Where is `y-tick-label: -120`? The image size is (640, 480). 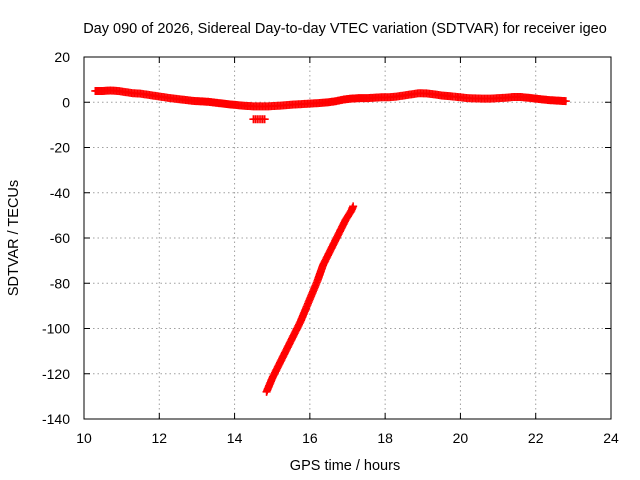 y-tick-label: -120 is located at coordinates (56, 374).